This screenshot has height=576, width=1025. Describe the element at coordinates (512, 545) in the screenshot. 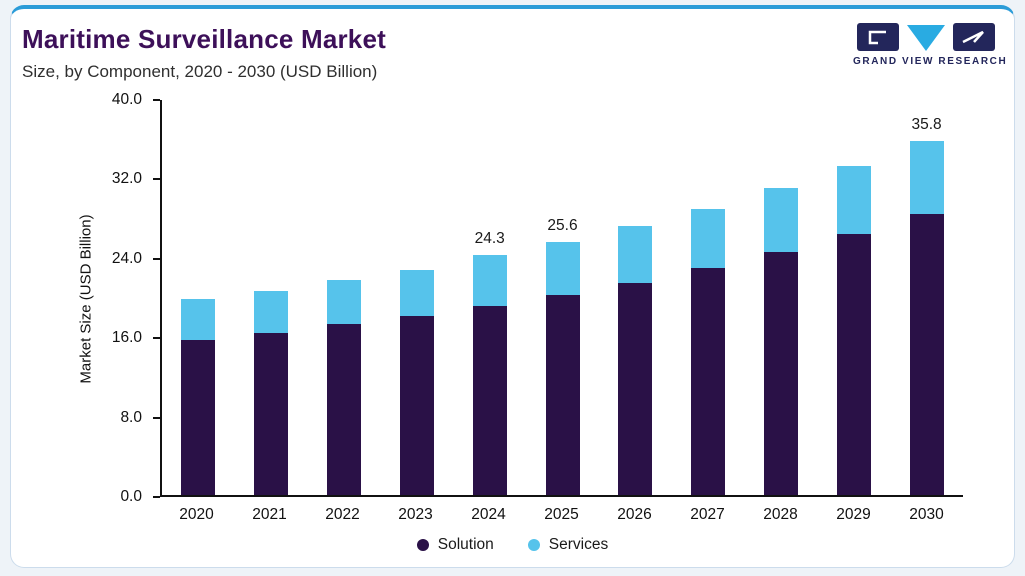

I see `legend: Solution Services` at that location.